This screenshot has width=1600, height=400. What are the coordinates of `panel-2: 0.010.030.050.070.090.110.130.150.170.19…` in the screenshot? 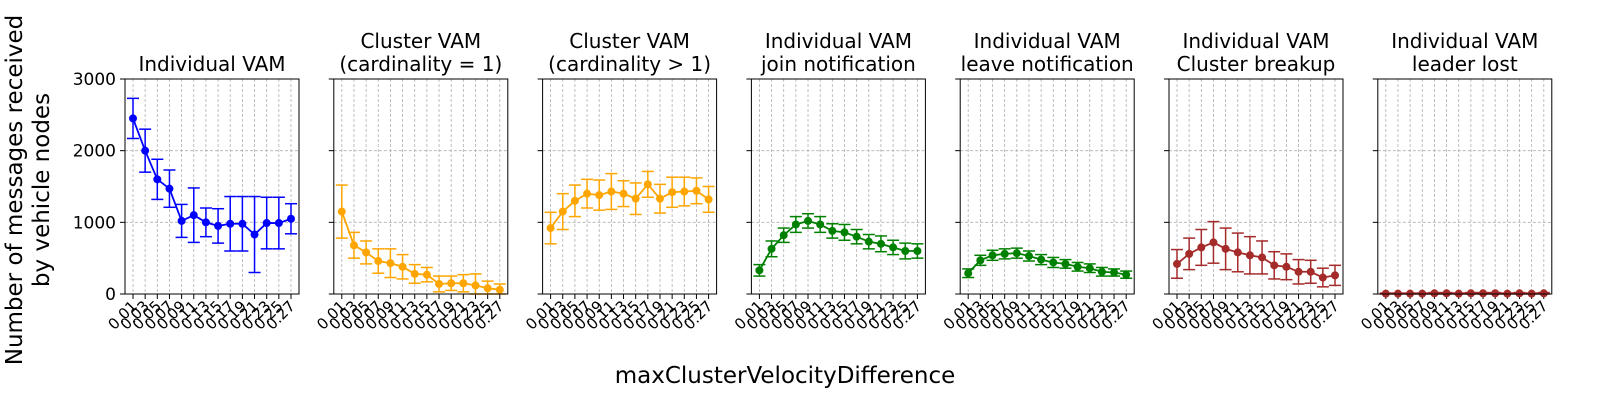 It's located at (411, 181).